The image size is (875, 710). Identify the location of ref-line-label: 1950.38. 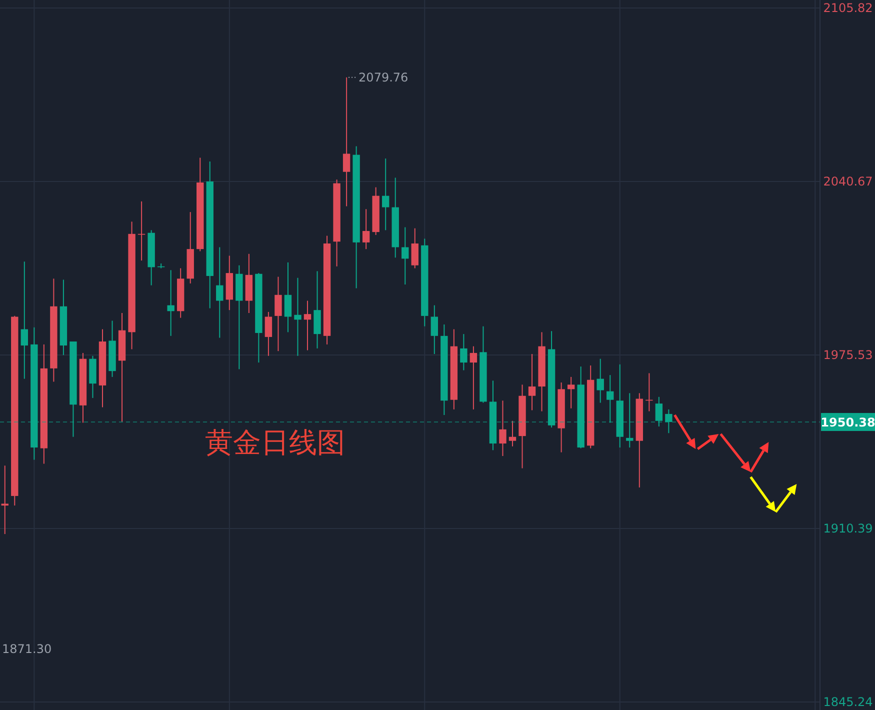
(847, 422).